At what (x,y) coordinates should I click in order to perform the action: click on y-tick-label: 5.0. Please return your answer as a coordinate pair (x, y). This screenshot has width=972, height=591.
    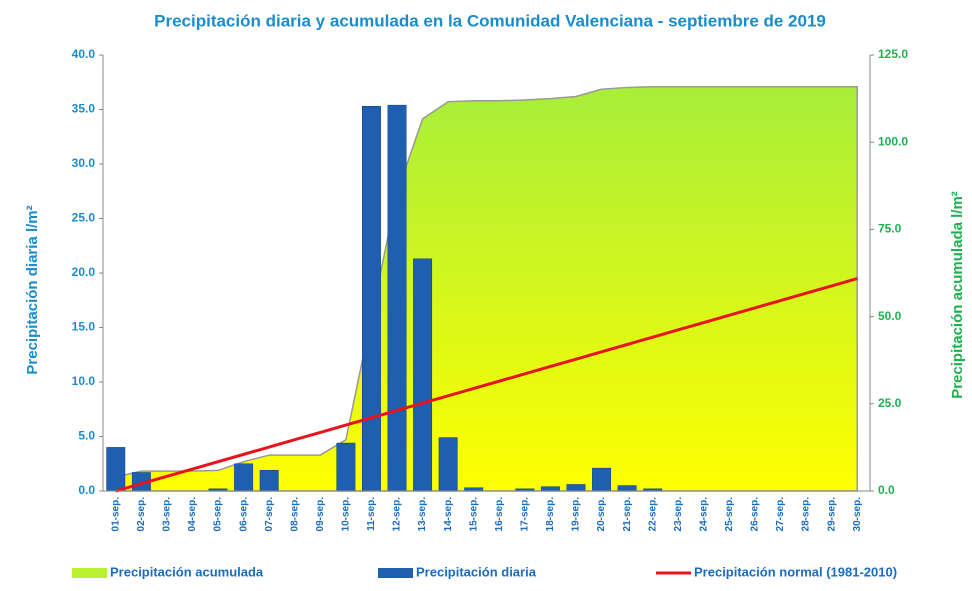
    Looking at the image, I should click on (86, 436).